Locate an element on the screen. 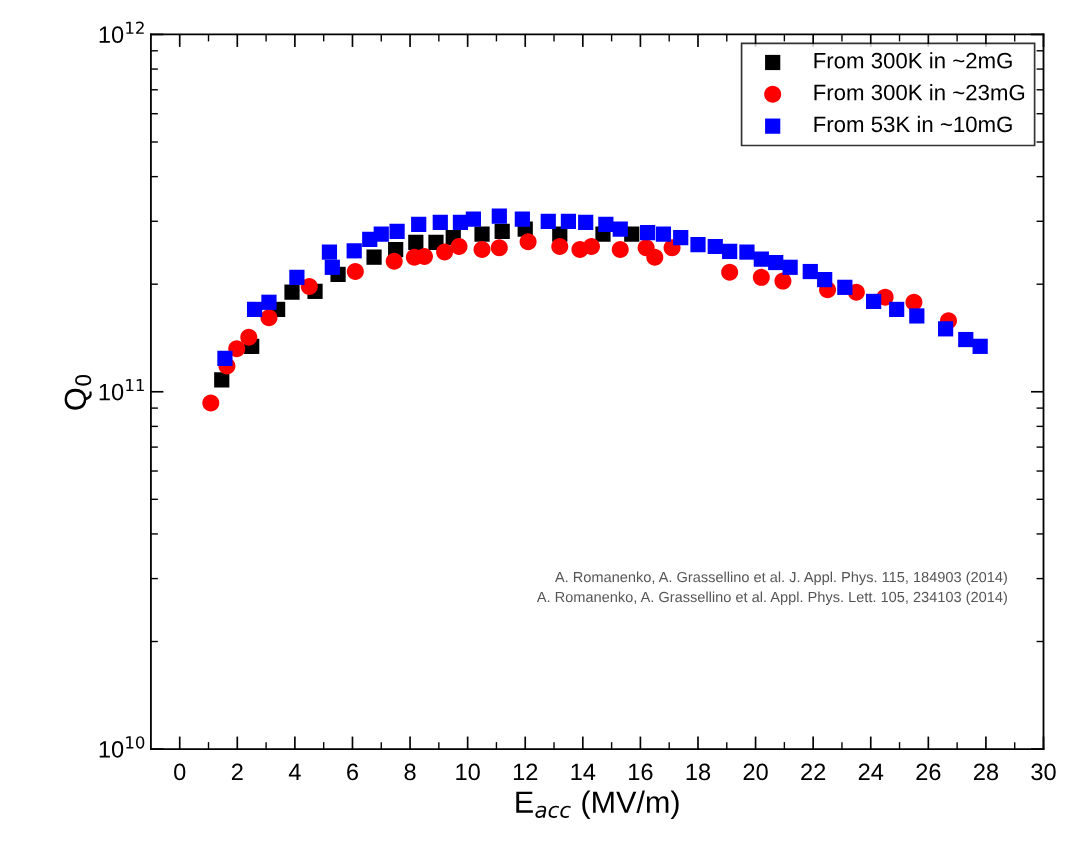 The image size is (1078, 861). y-tick-label: 10$^{12}$ is located at coordinates (121, 32).